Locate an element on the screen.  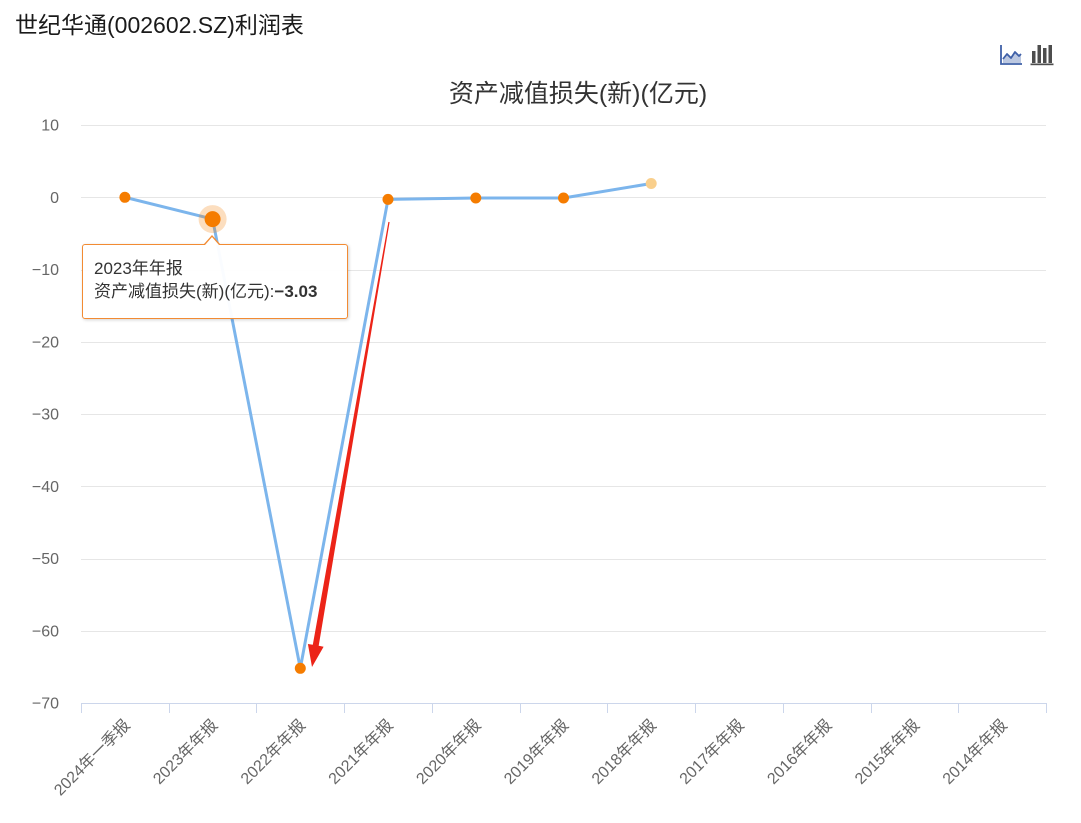
line-chart-button is located at coordinates (1011, 55).